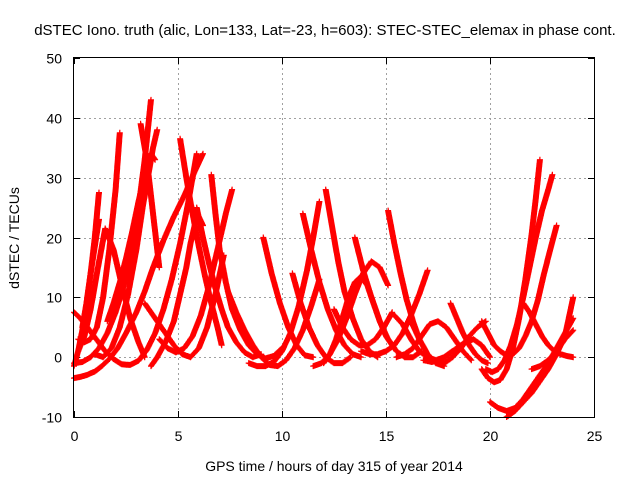 This screenshot has width=640, height=485. I want to click on y-tick-label: 40, so click(54, 119).